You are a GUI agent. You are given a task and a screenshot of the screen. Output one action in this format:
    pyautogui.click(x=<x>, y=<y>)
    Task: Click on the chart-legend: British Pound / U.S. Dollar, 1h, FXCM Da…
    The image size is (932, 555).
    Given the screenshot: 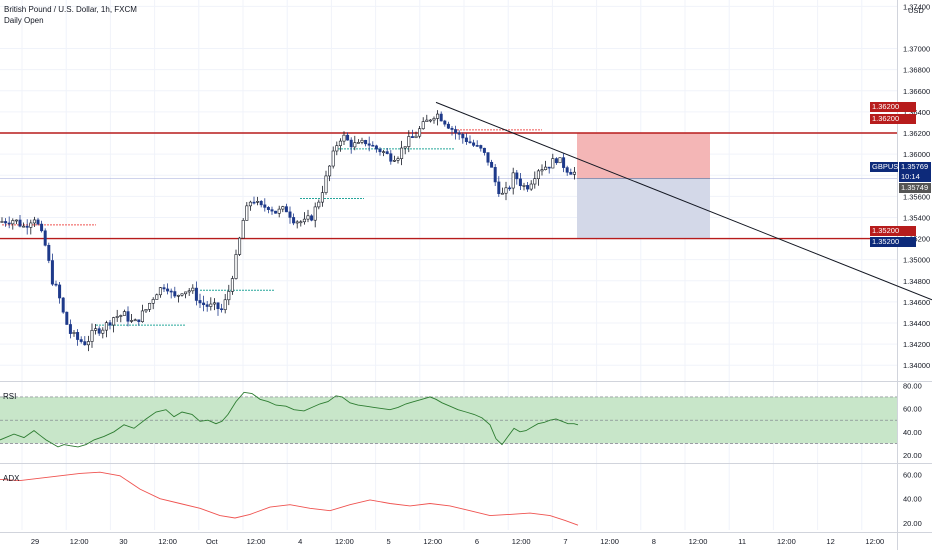 What is the action you would take?
    pyautogui.click(x=70, y=15)
    